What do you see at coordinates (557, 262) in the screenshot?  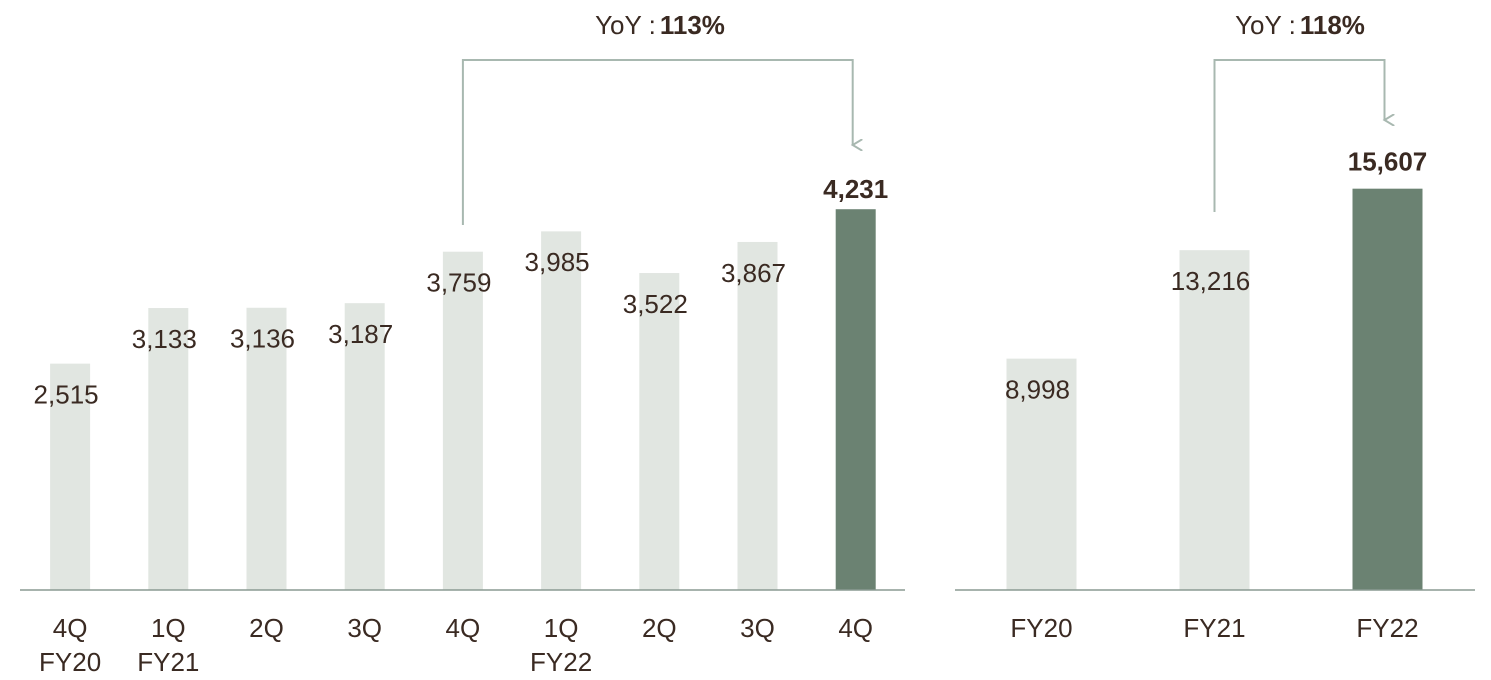 I see `value-label: 3,985` at bounding box center [557, 262].